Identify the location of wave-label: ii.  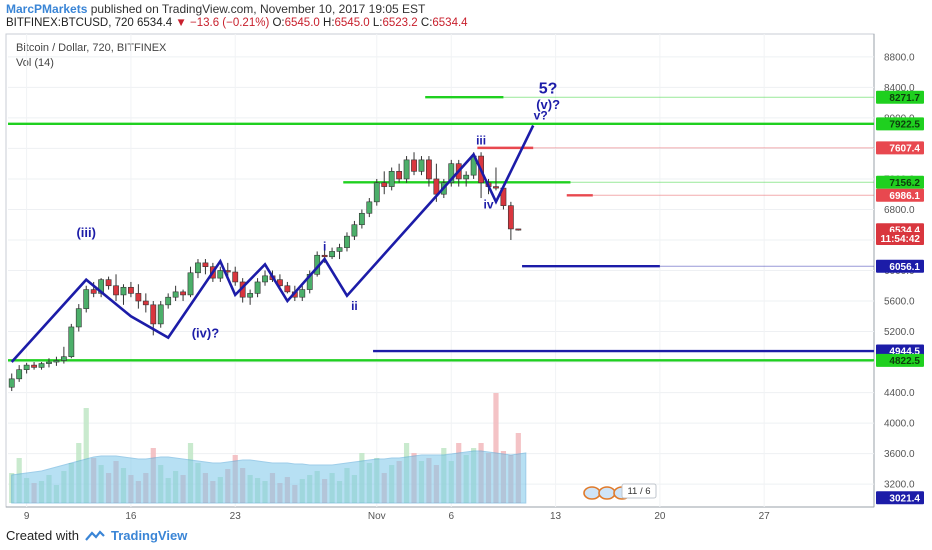
(354, 306).